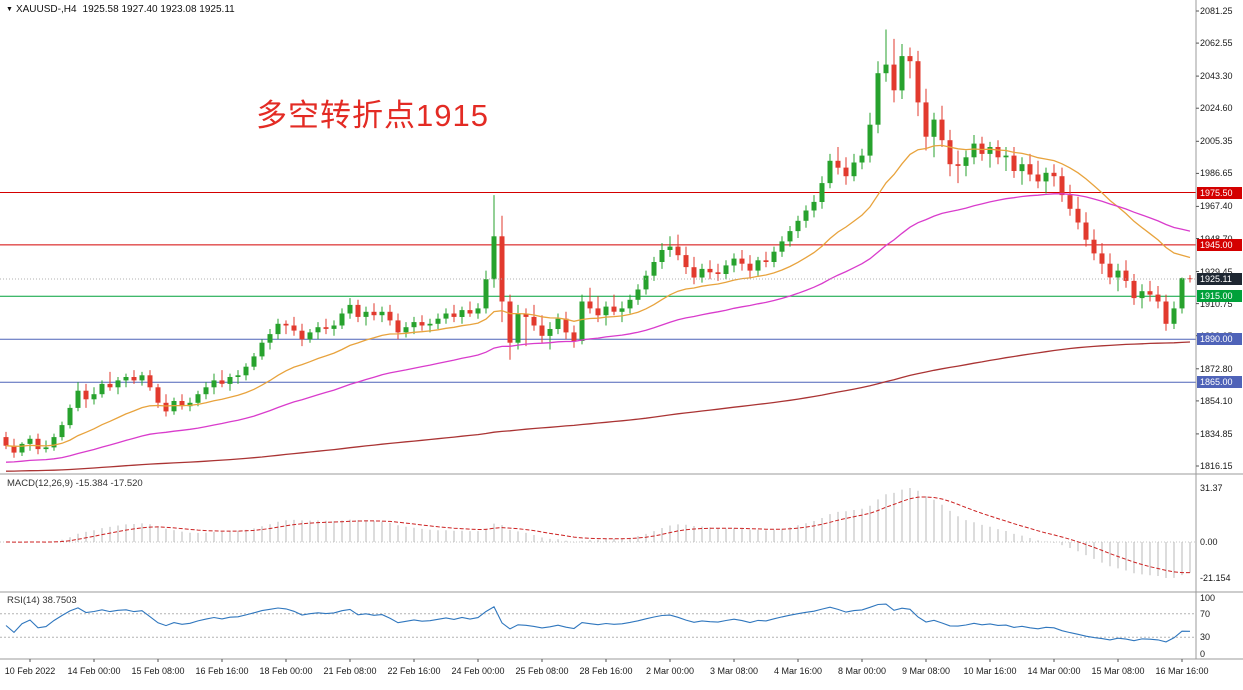 This screenshot has width=1243, height=690. I want to click on rsi-line, so click(598, 623).